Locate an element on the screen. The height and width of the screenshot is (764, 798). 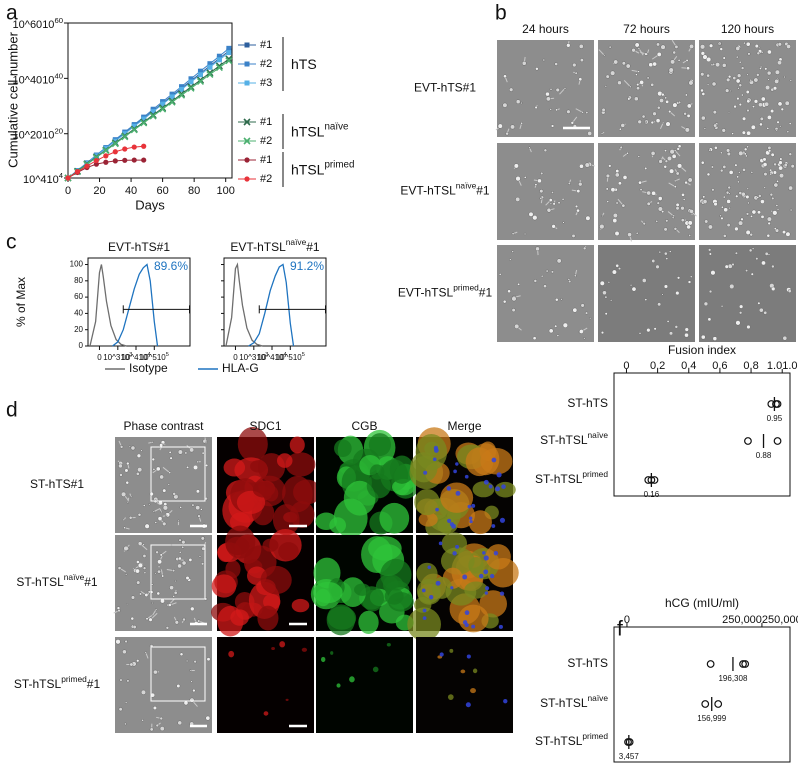
y-tick-label: 40 is located at coordinates (78, 313).